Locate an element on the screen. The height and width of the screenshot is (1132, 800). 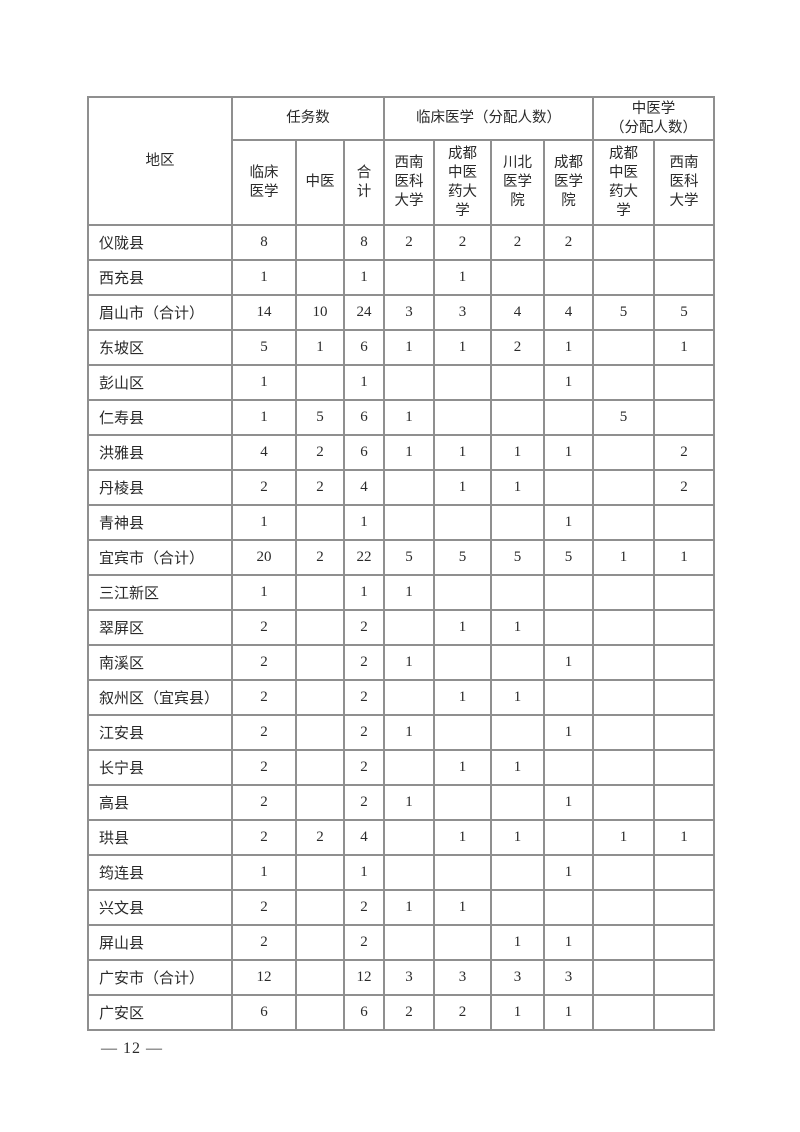
table-row: 青神县 1 1 1 is located at coordinates (401, 522).